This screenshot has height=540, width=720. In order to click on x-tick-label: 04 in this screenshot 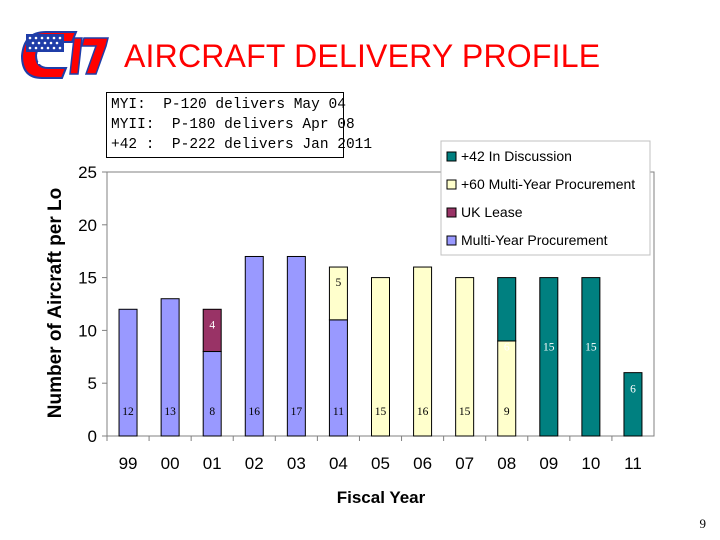, I will do `click(338, 463)`.